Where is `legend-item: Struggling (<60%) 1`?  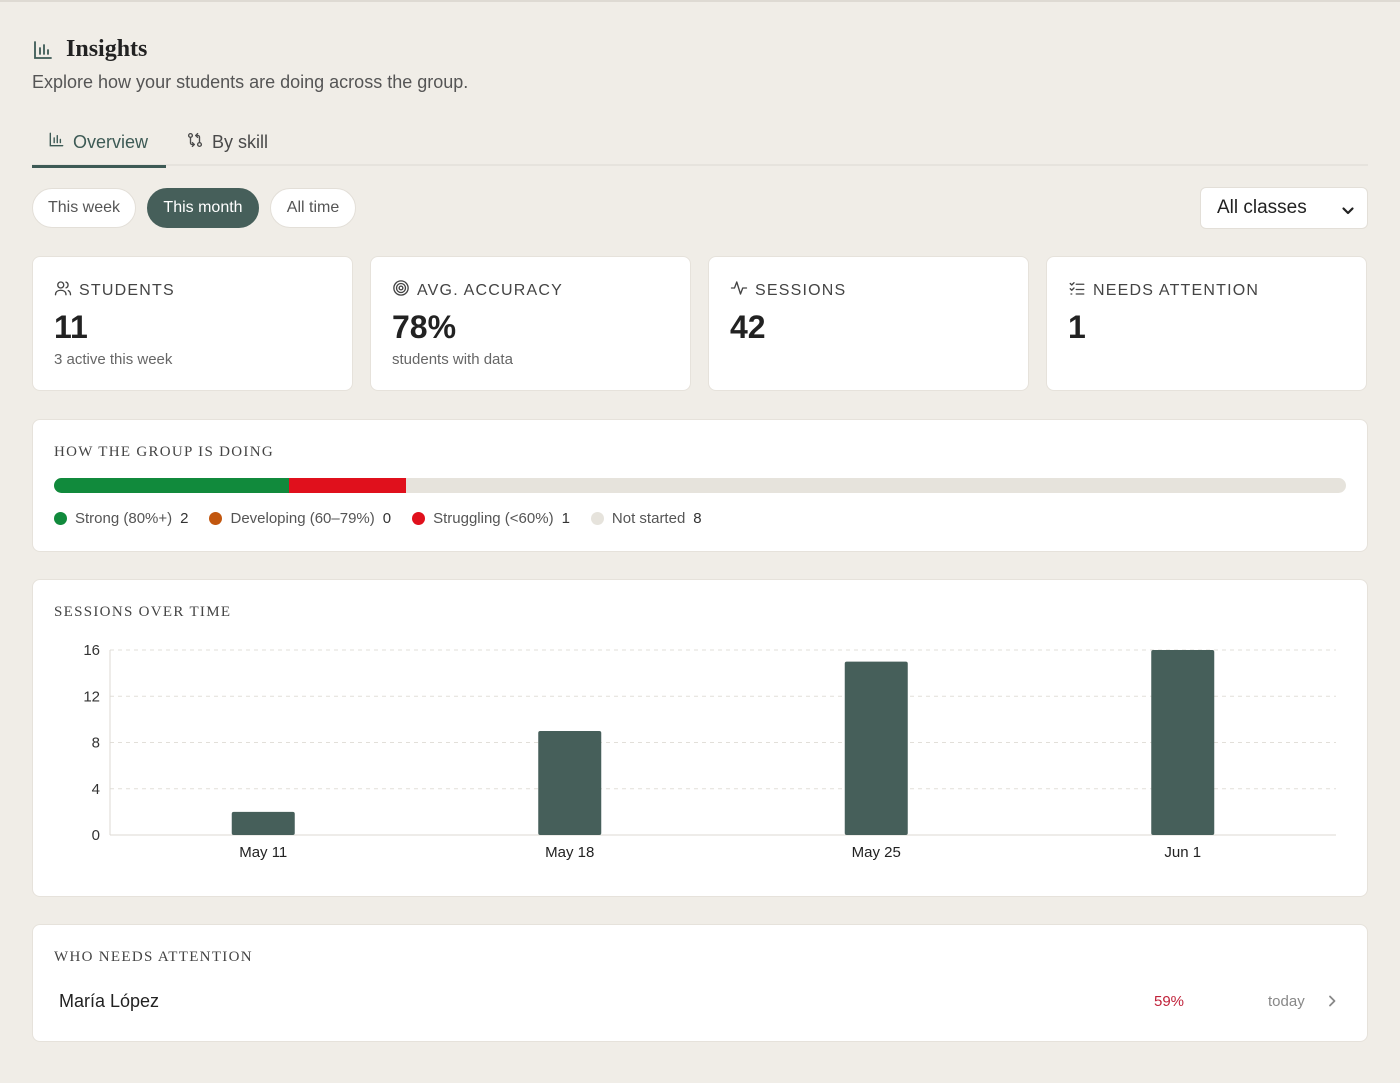
legend-item: Struggling (<60%) 1 is located at coordinates (491, 518).